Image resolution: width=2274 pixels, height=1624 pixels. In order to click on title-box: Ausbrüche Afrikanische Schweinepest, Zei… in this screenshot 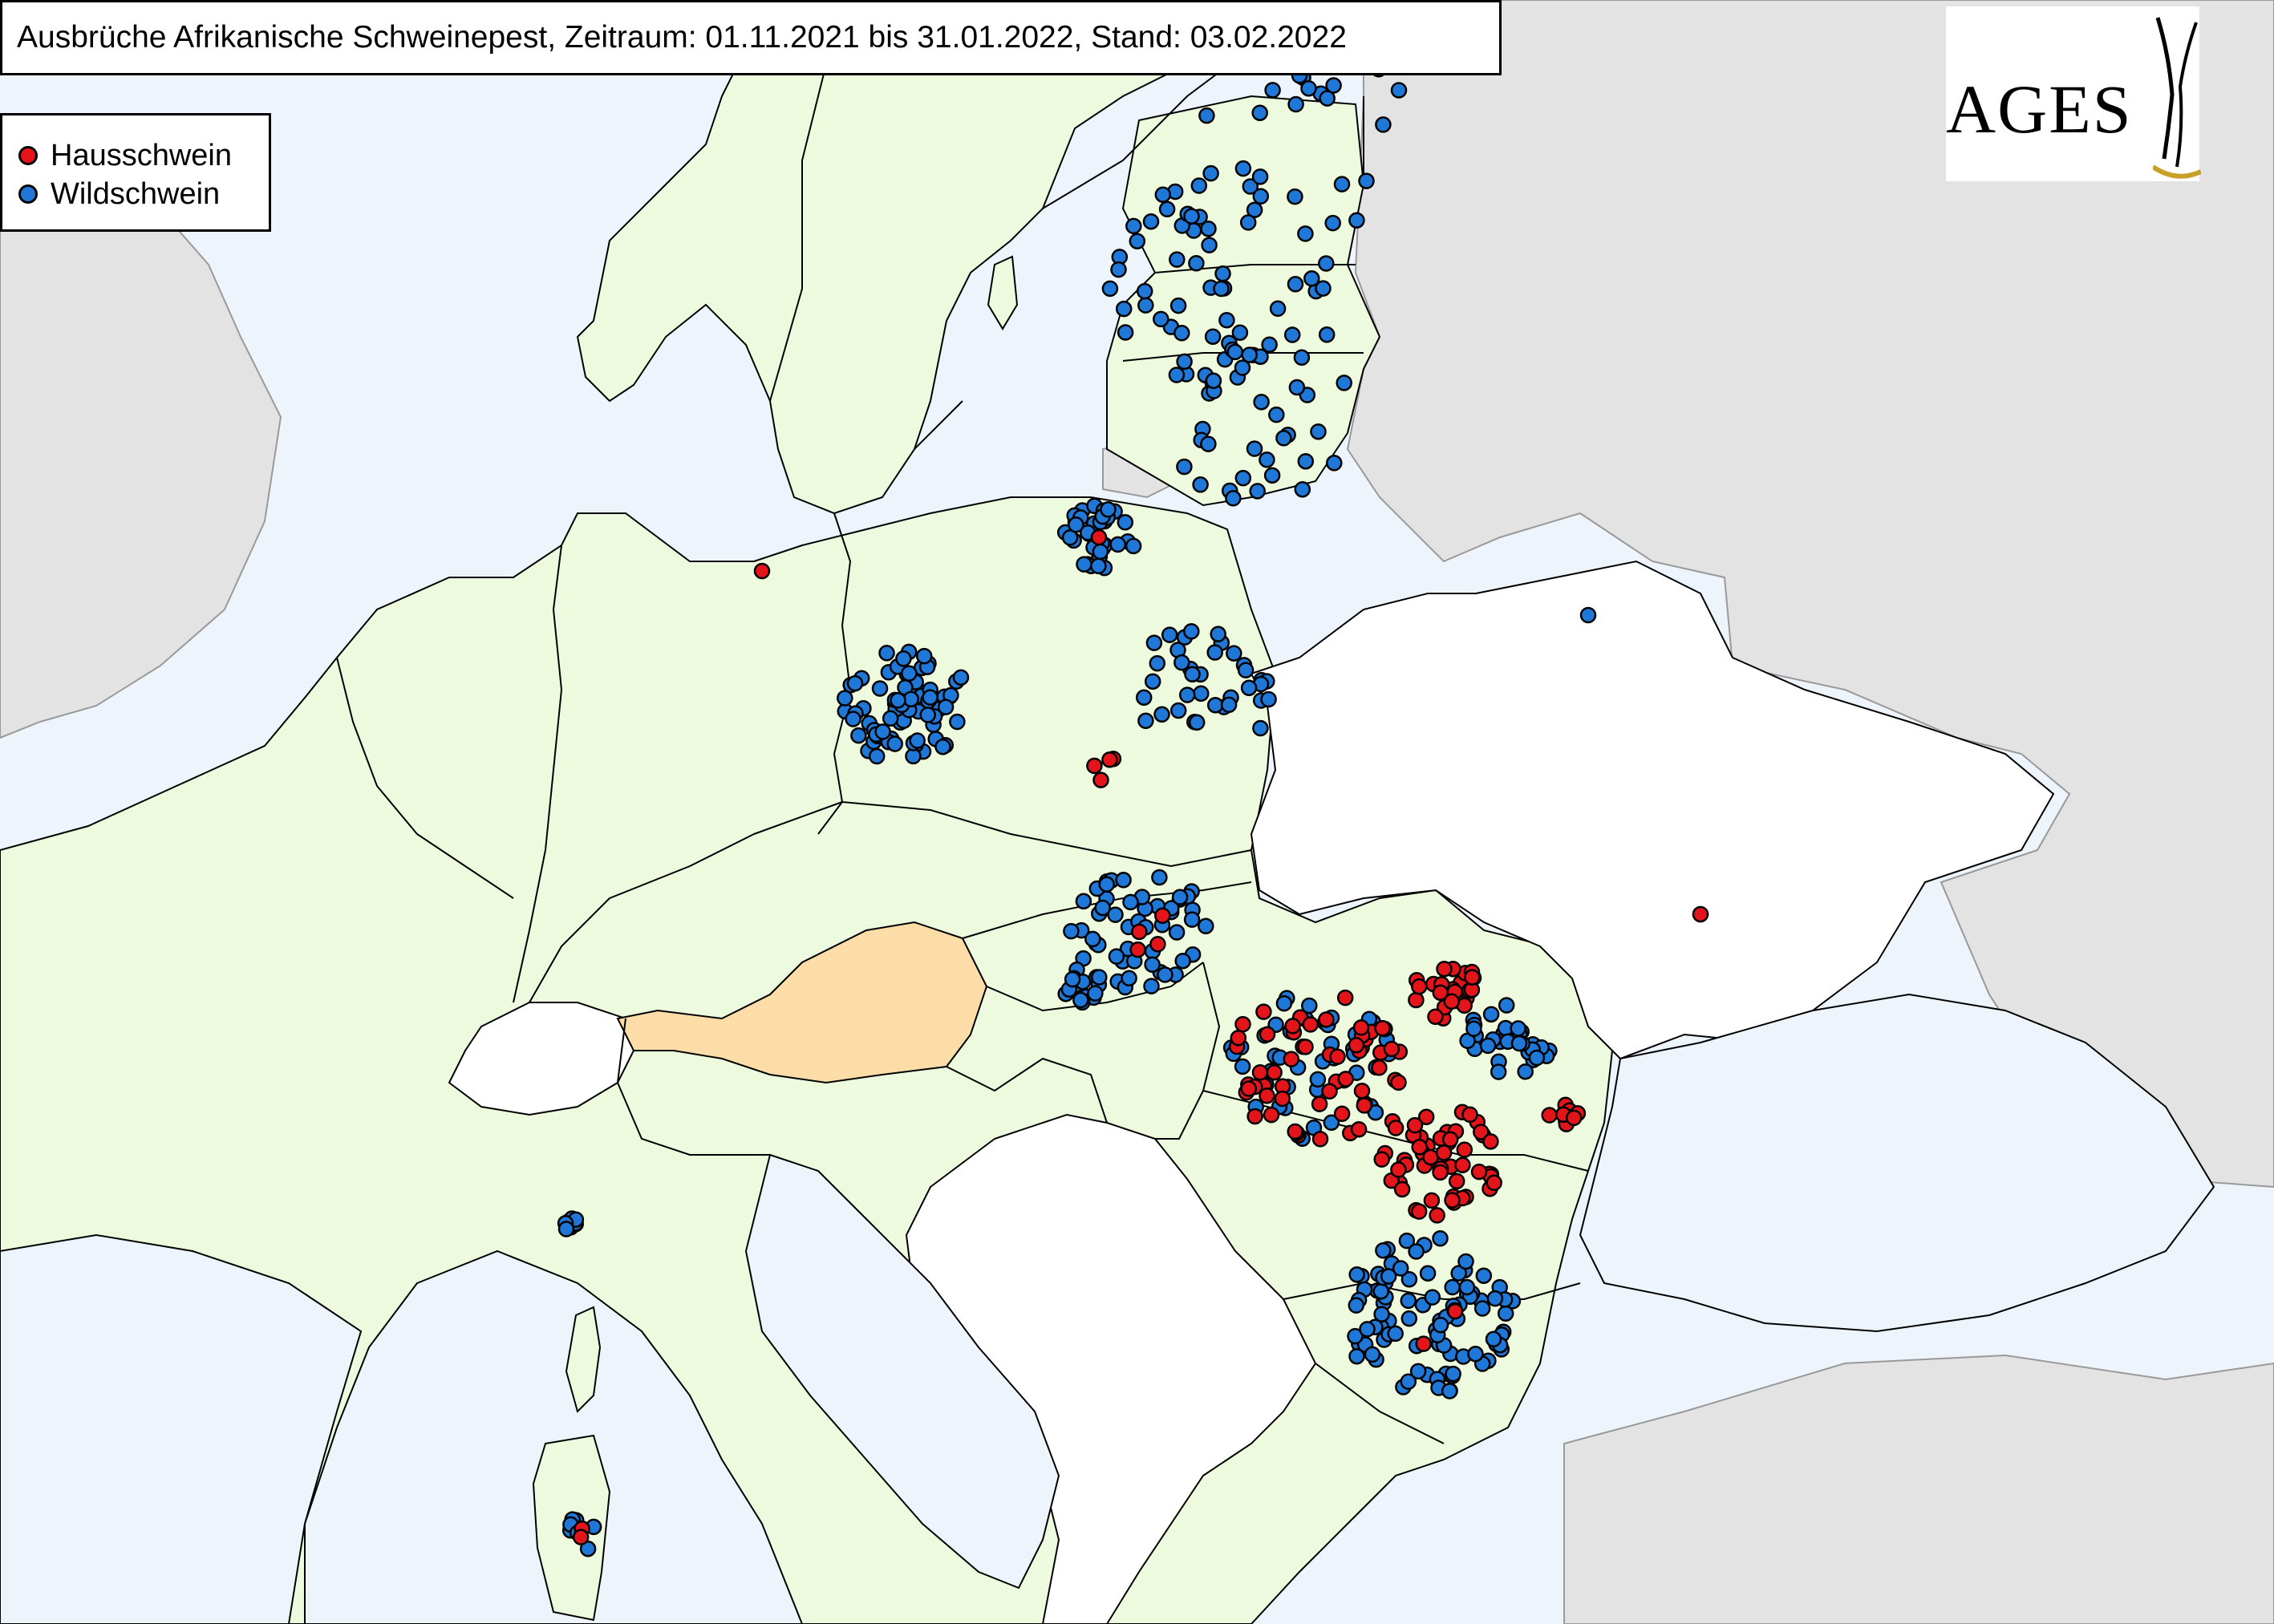, I will do `click(751, 37)`.